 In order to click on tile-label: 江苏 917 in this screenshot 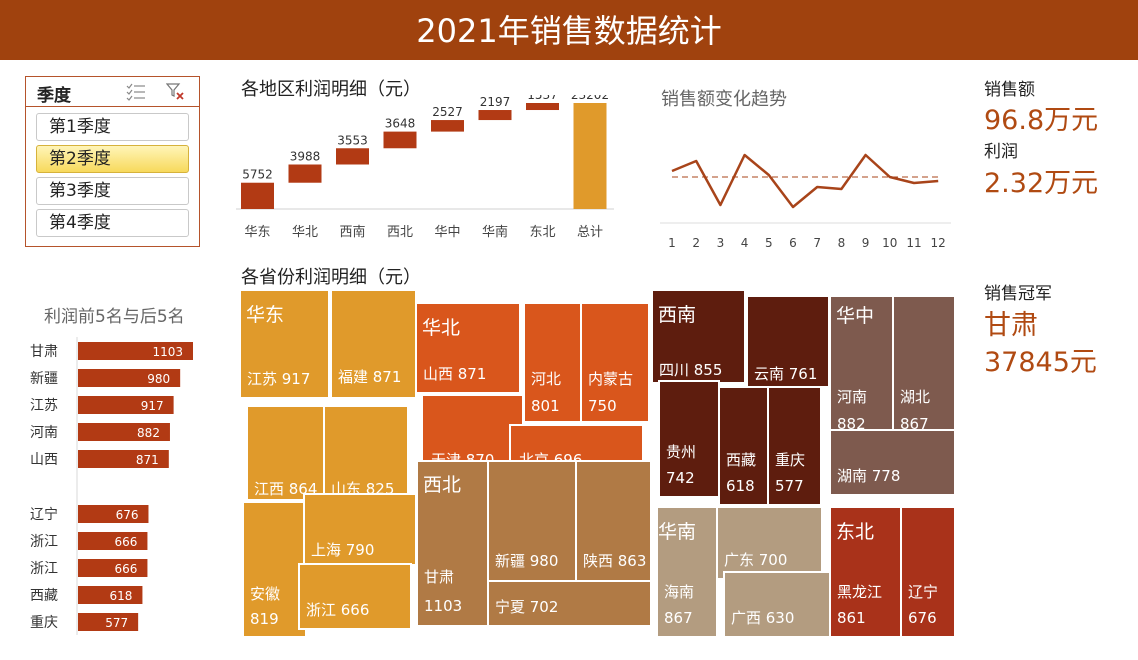, I will do `click(279, 379)`.